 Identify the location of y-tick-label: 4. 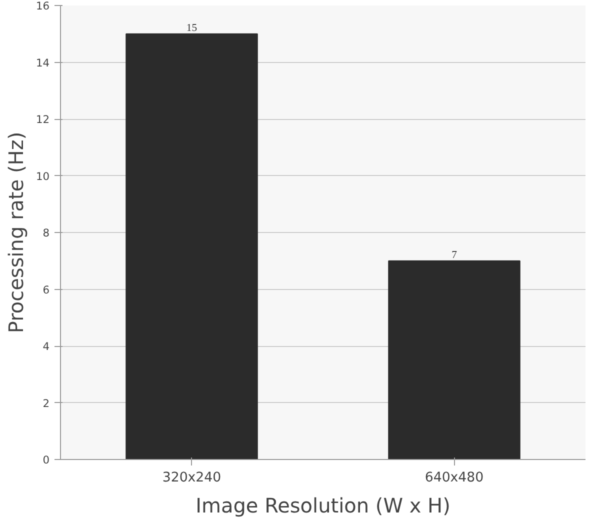
(46, 346).